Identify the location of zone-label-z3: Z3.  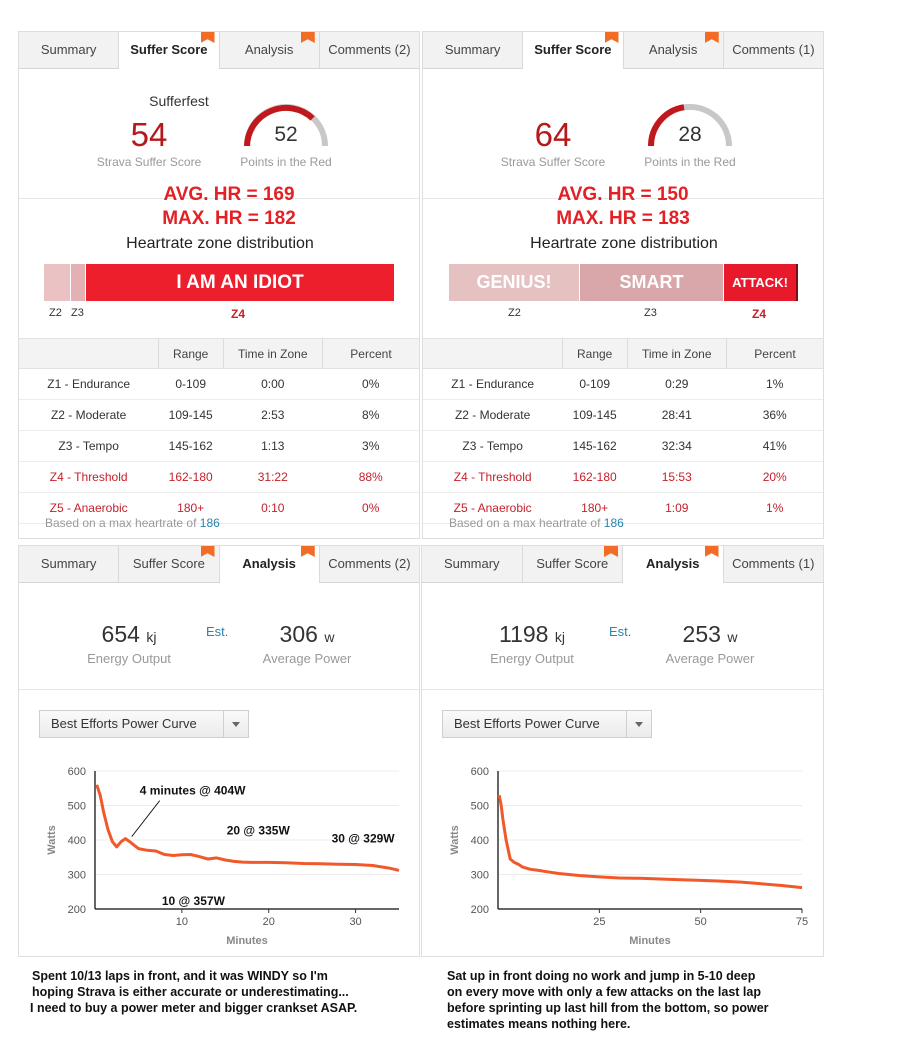
(650, 313).